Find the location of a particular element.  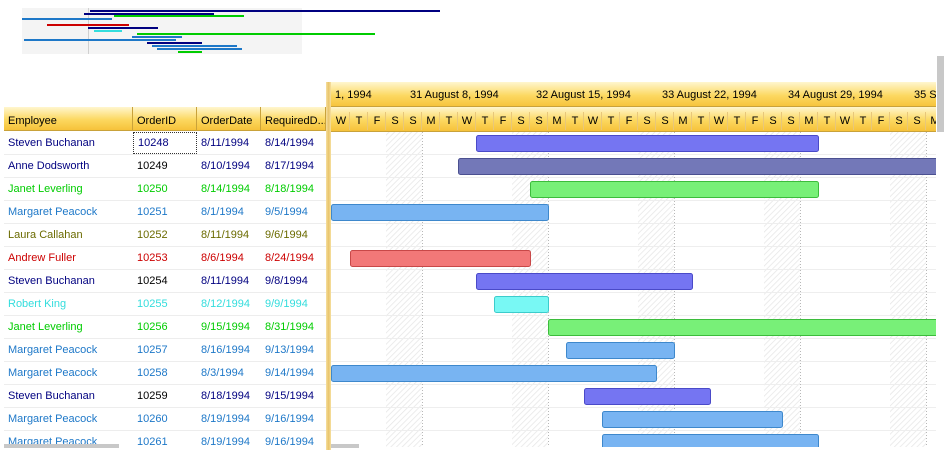

table-row: Steven Buchanan 10254 8/11/1994 9/8/1994 is located at coordinates (165, 281).